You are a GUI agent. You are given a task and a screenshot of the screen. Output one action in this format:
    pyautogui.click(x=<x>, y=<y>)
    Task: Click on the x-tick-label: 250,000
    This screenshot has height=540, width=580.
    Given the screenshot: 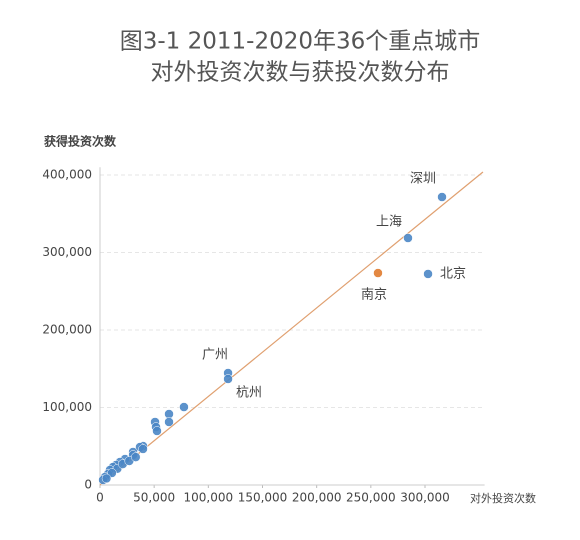 What is the action you would take?
    pyautogui.click(x=371, y=498)
    